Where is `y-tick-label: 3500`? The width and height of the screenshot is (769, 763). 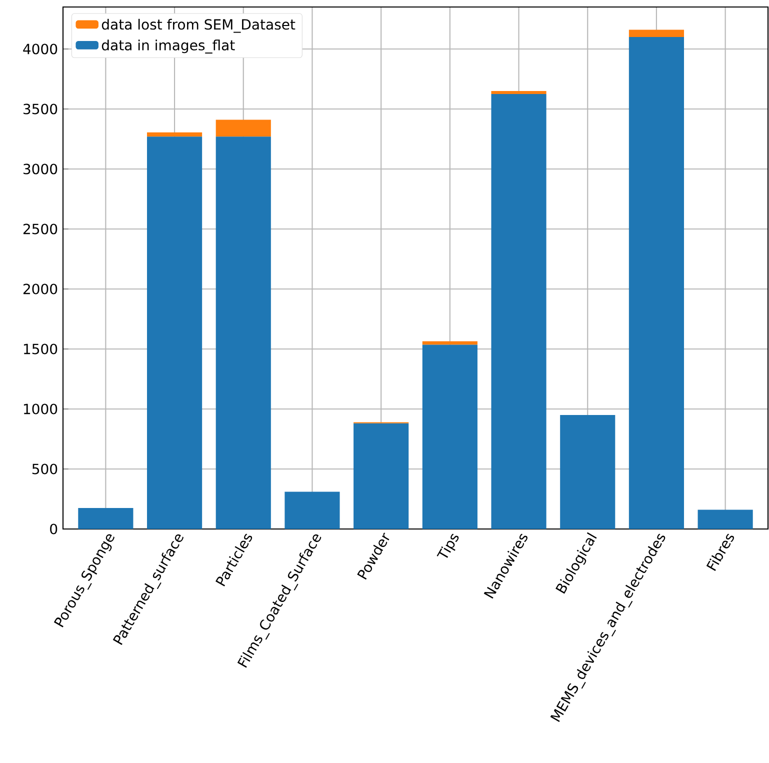 y-tick-label: 3500 is located at coordinates (41, 109).